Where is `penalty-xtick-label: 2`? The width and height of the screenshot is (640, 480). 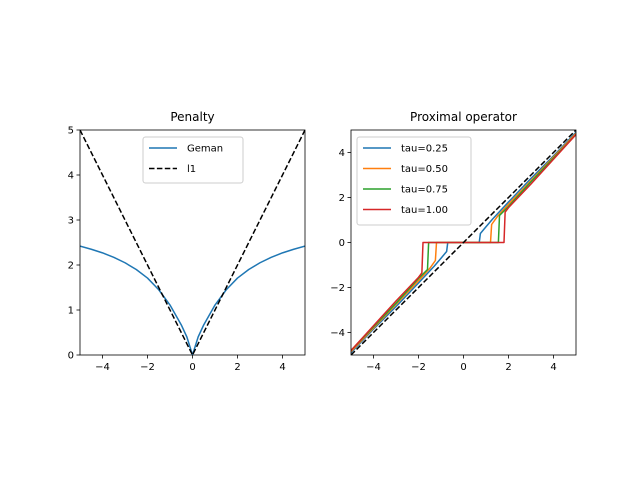 penalty-xtick-label: 2 is located at coordinates (237, 367).